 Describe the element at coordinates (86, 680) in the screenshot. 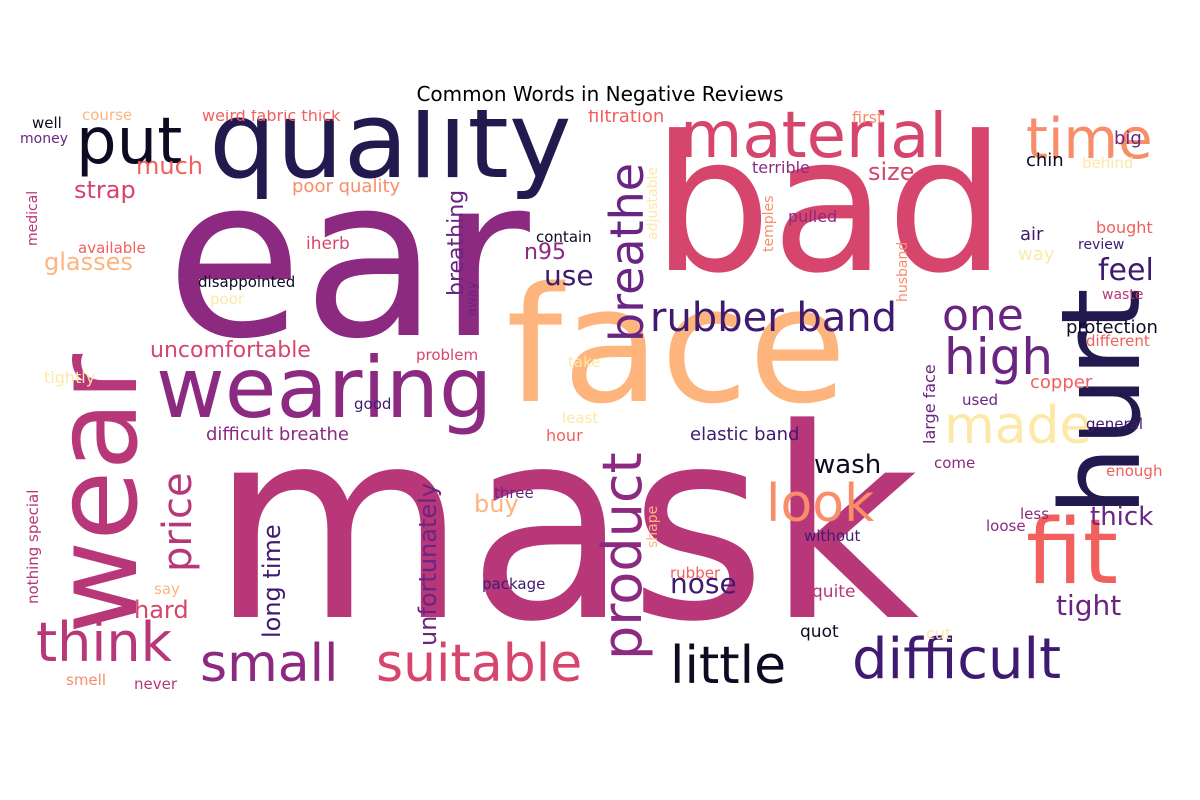

I see `word-smell: smell` at that location.